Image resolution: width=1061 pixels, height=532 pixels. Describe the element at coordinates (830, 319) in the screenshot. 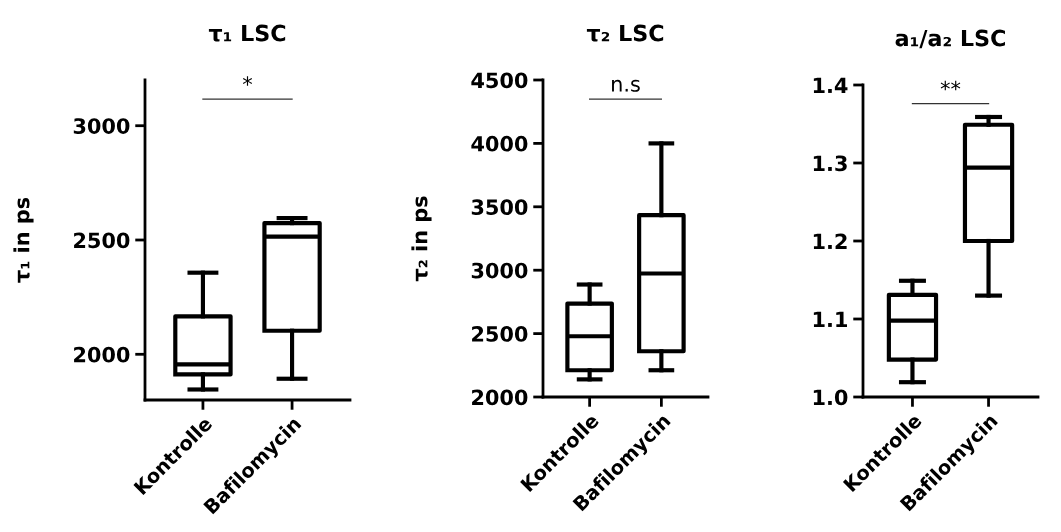

I see `y-tick-label: 1.1` at that location.